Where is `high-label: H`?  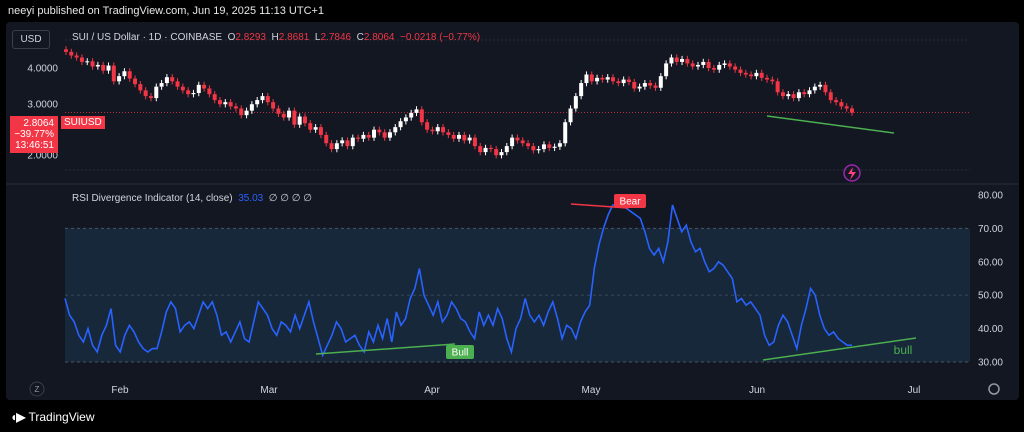 high-label: H is located at coordinates (275, 37).